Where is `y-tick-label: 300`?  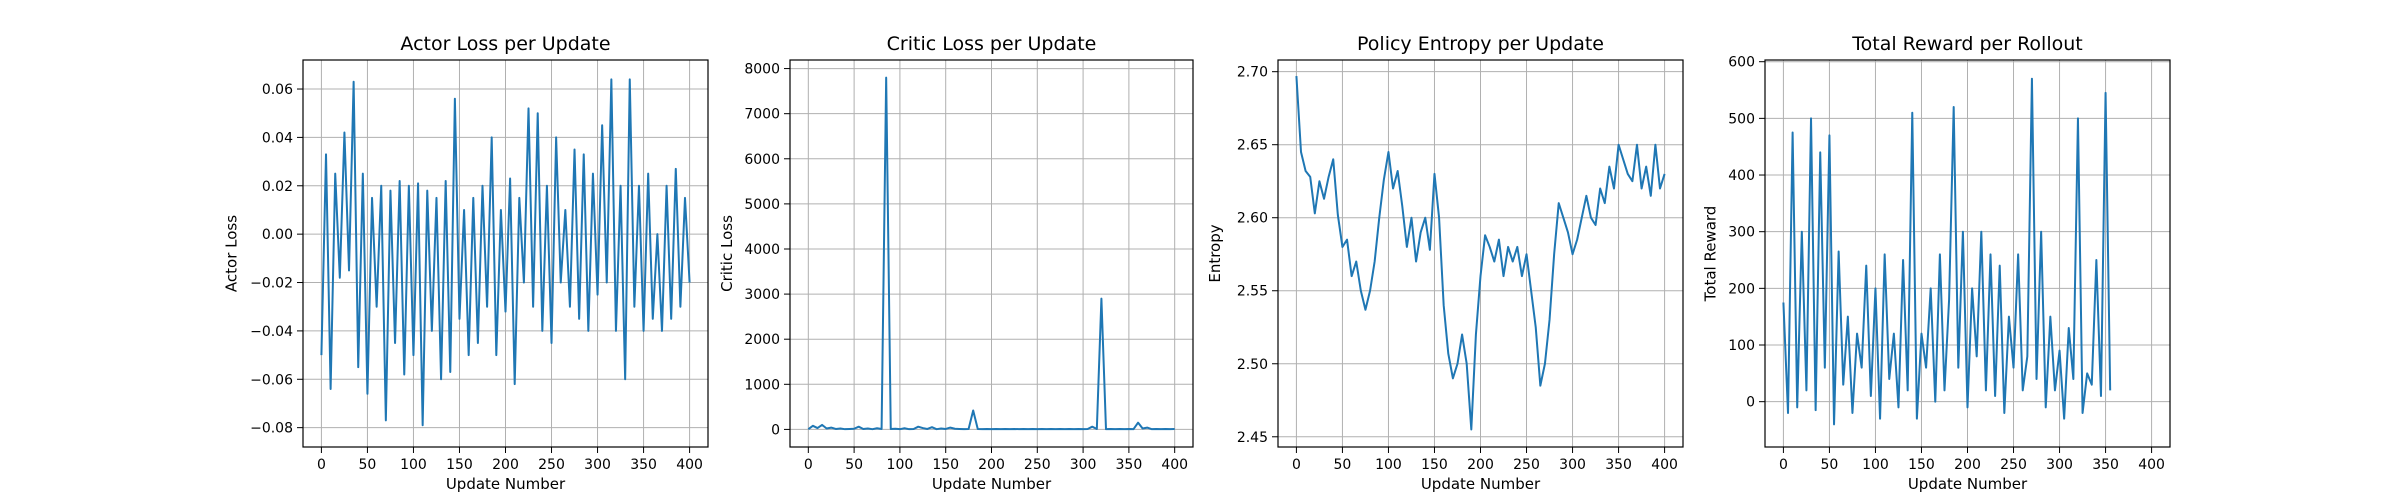 y-tick-label: 300 is located at coordinates (1741, 233).